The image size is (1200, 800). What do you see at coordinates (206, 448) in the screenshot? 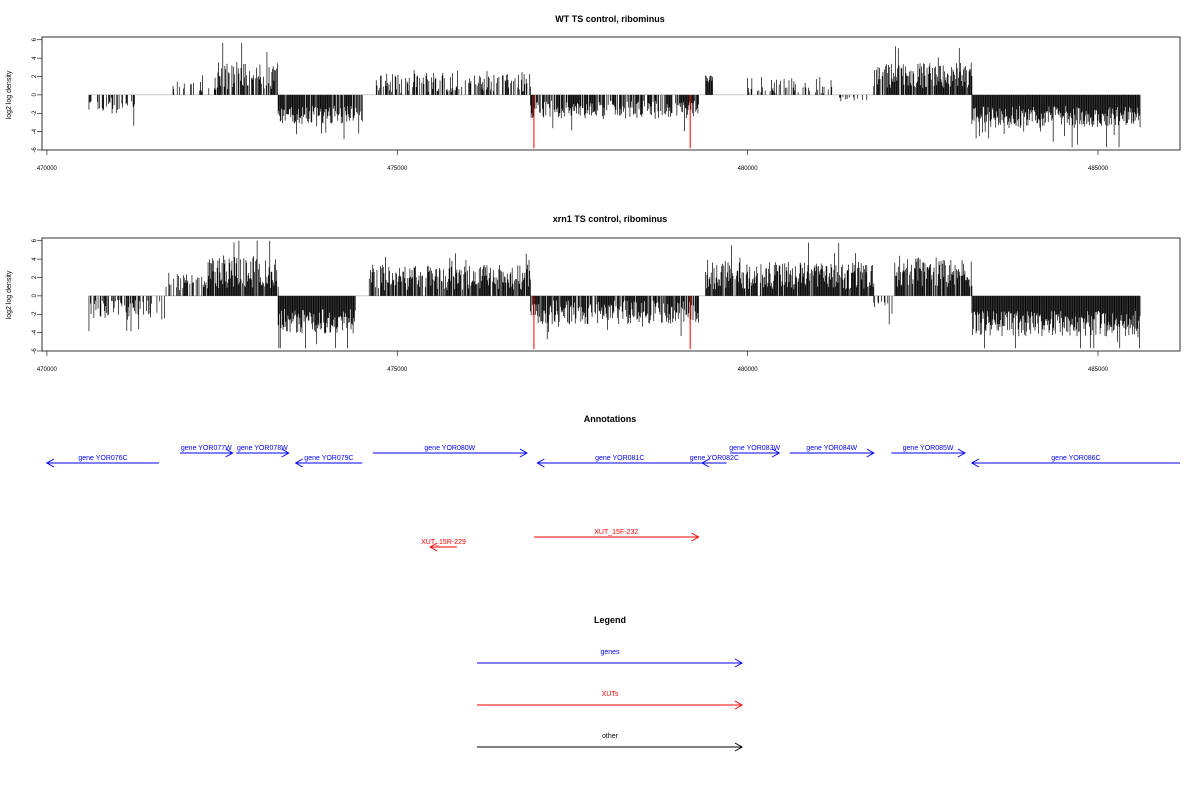
I see `gene-label: gene YOR077W` at bounding box center [206, 448].